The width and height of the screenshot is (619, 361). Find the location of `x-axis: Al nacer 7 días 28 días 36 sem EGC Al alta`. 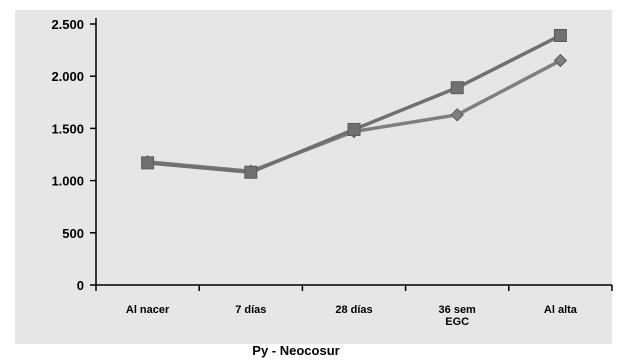

x-axis: Al nacer 7 días 28 días 36 sem EGC Al alta is located at coordinates (354, 306).